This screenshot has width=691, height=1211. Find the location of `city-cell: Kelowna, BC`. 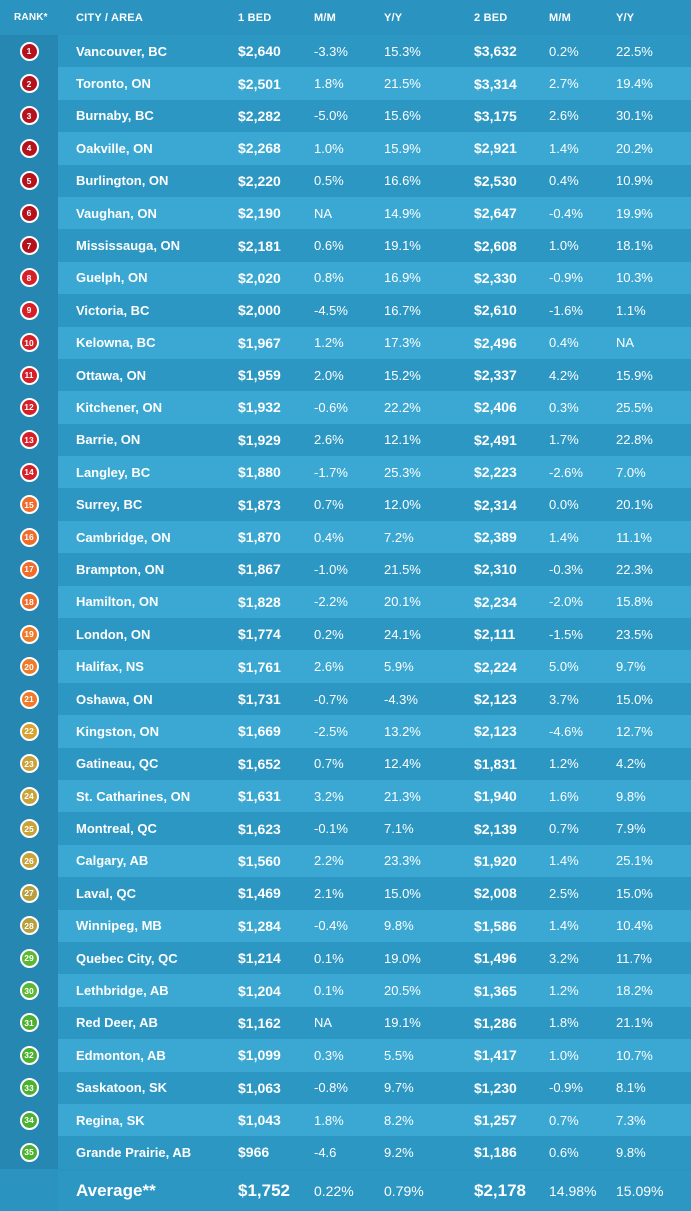

city-cell: Kelowna, BC is located at coordinates (116, 343).